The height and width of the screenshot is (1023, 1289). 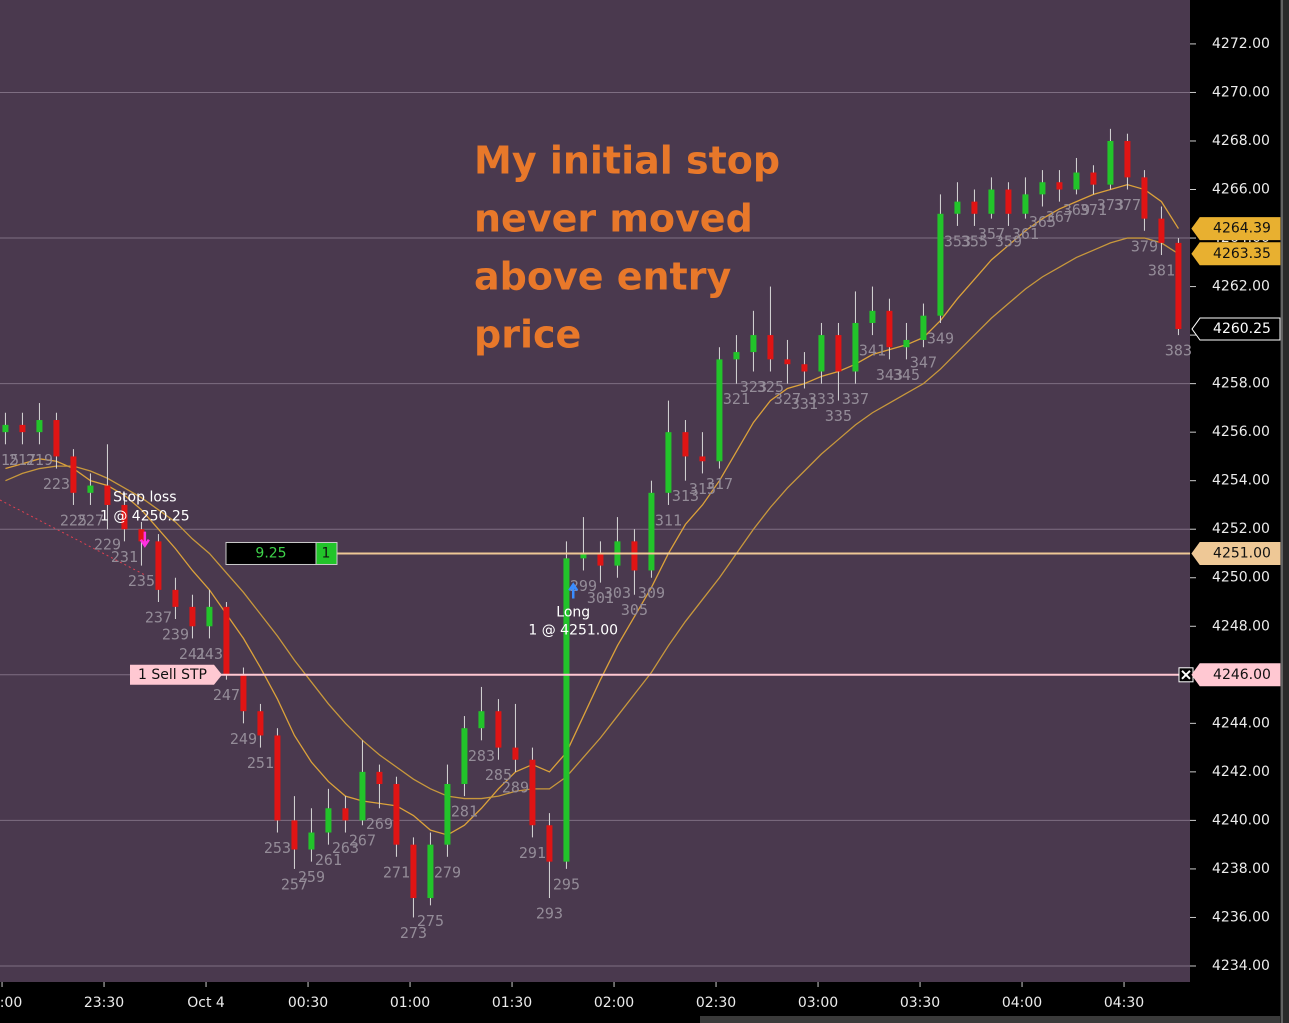 What do you see at coordinates (1076, 210) in the screenshot?
I see `bar-number: 369` at bounding box center [1076, 210].